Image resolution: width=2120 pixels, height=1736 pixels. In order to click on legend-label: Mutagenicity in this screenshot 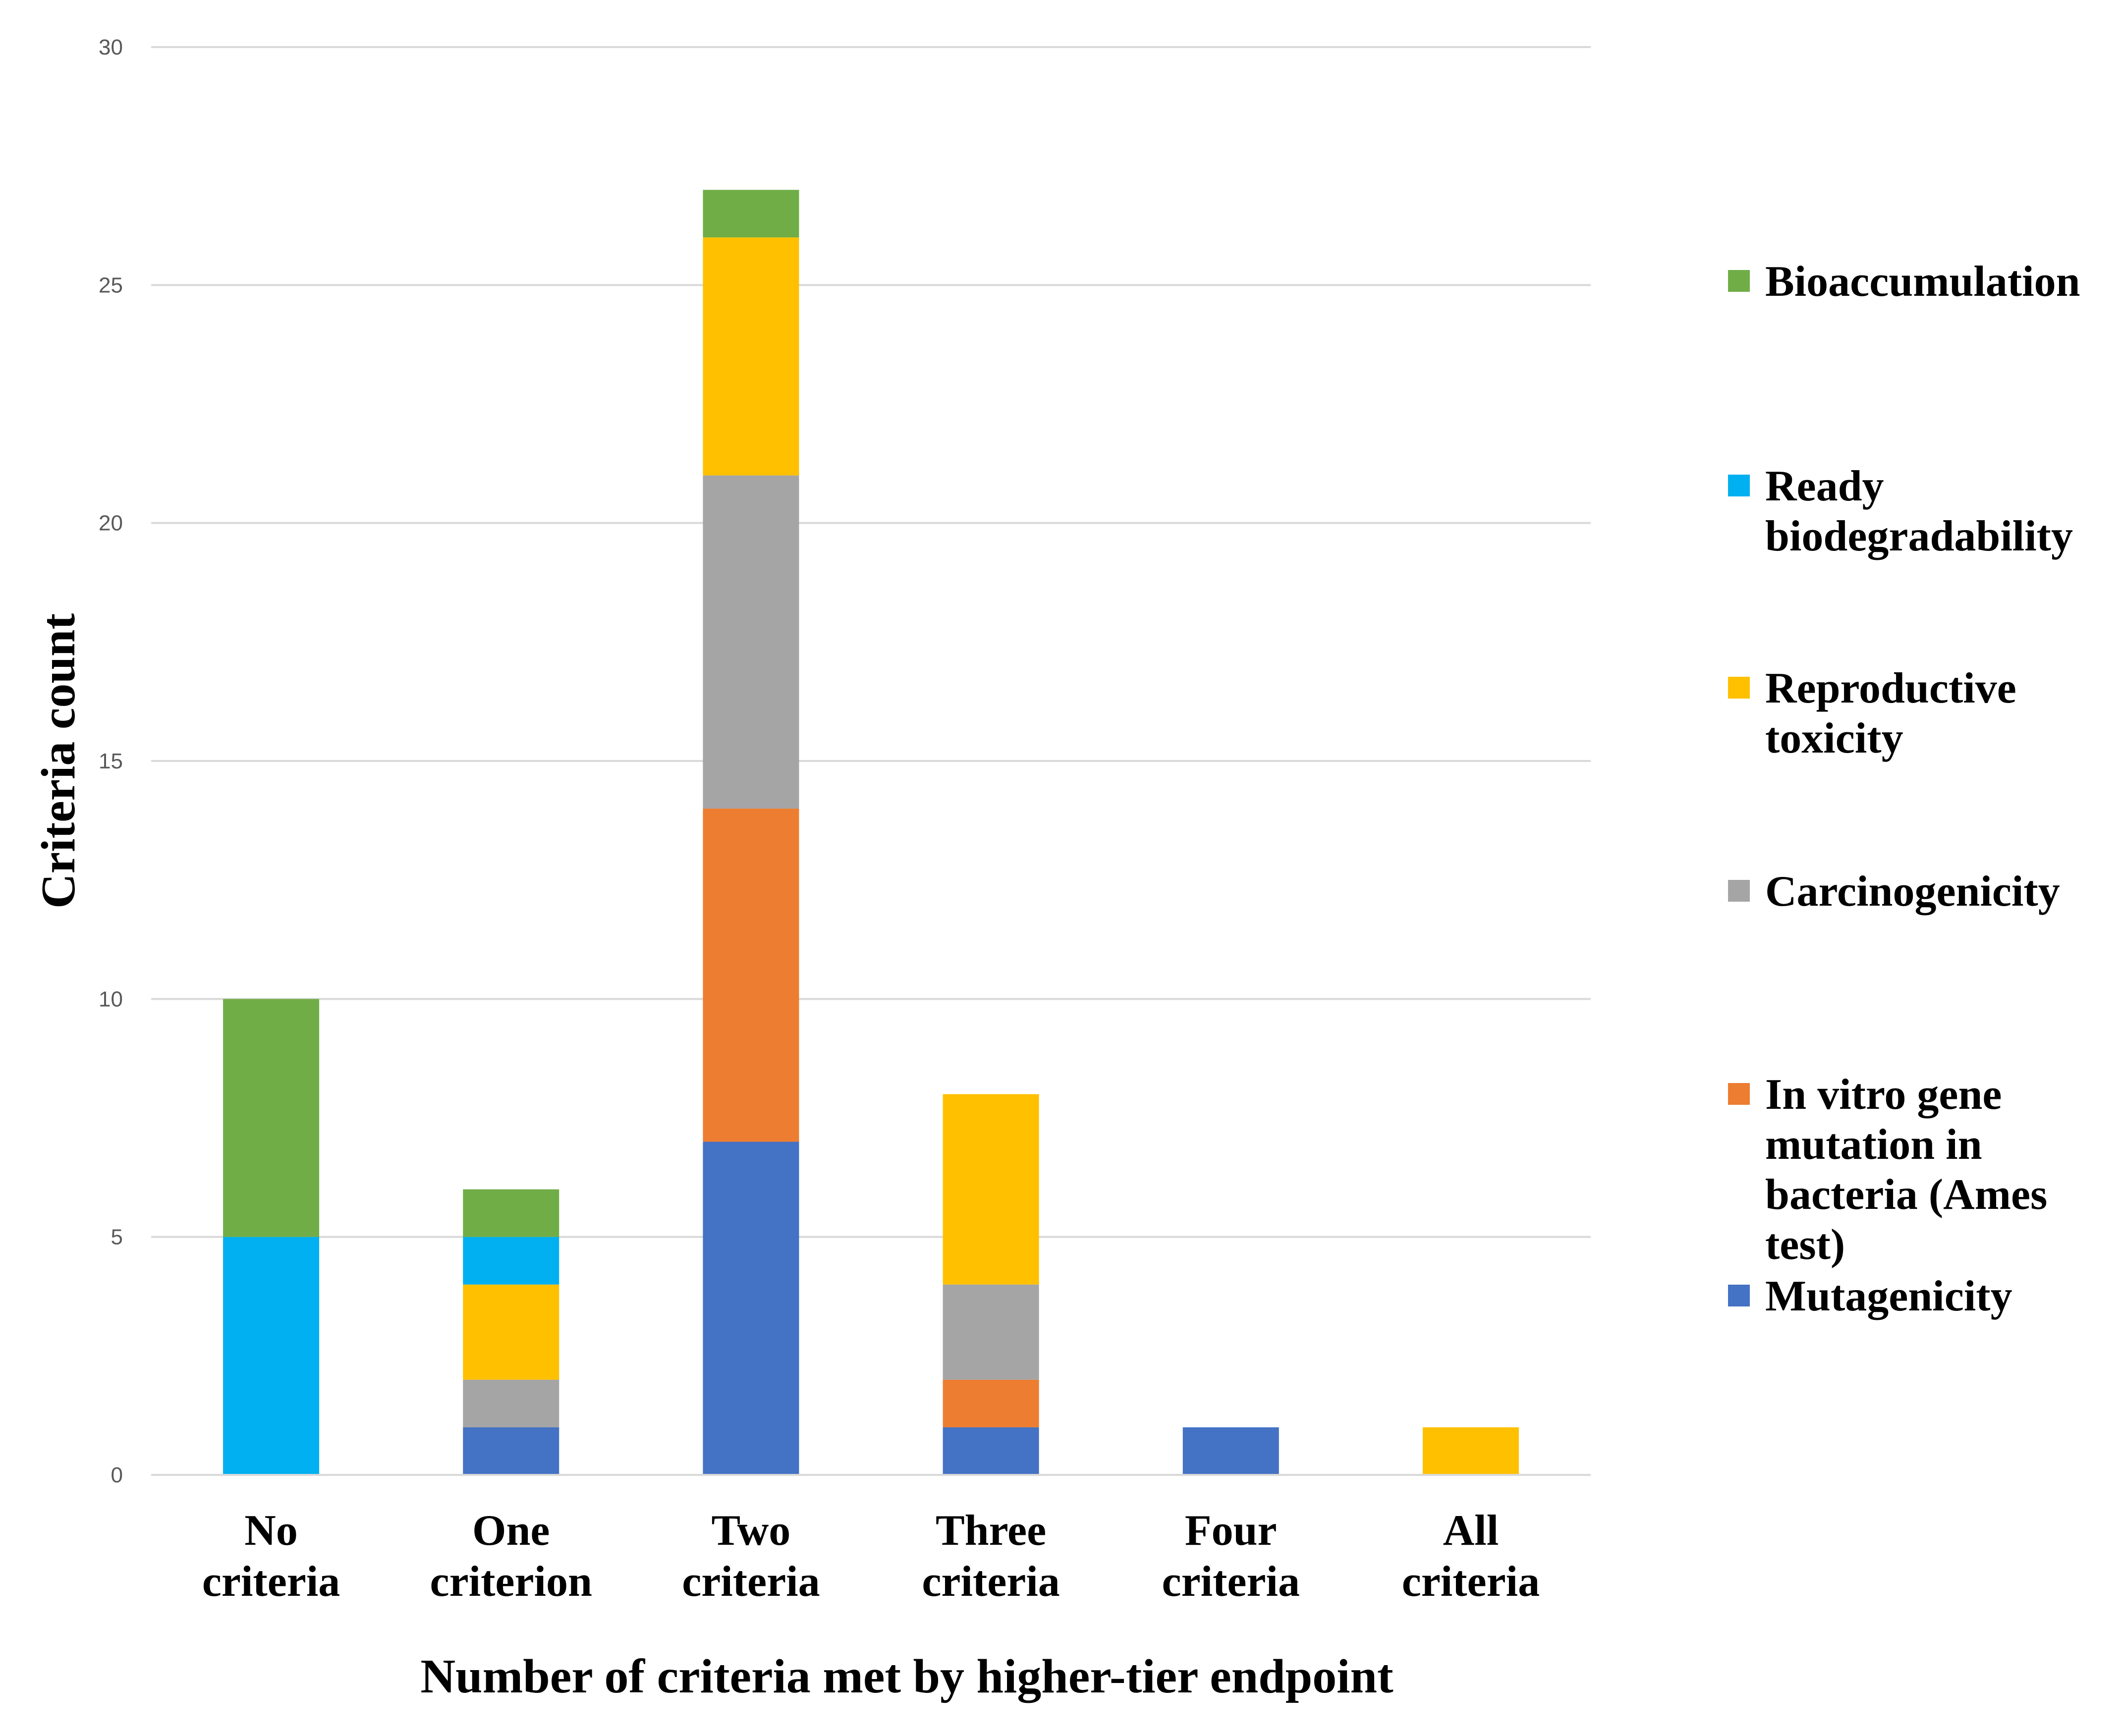, I will do `click(1889, 1296)`.